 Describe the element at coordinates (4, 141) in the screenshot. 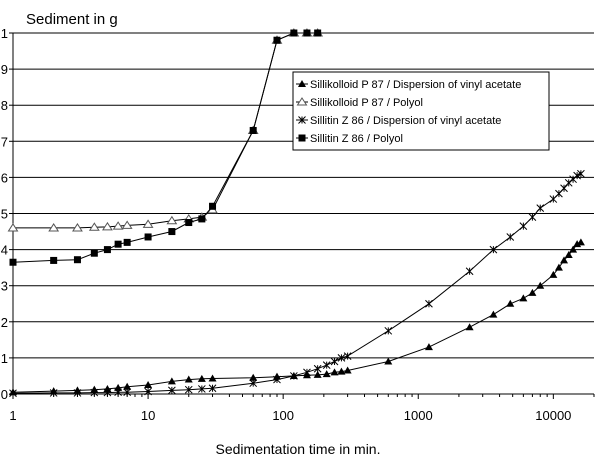

I see `y-tick-label: 7` at that location.